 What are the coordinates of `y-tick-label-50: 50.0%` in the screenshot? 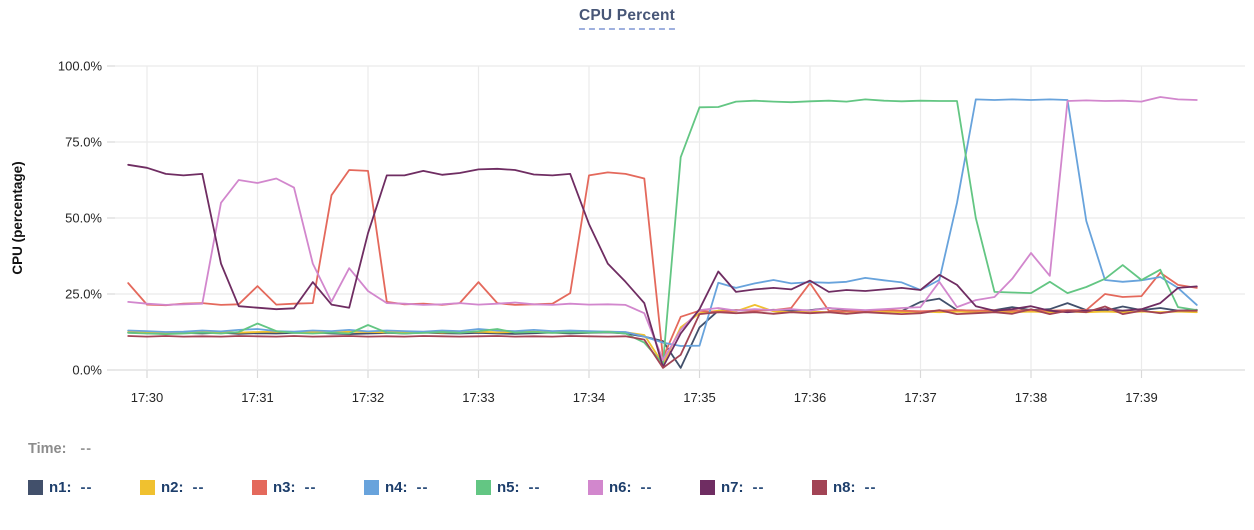 It's located at (83, 218).